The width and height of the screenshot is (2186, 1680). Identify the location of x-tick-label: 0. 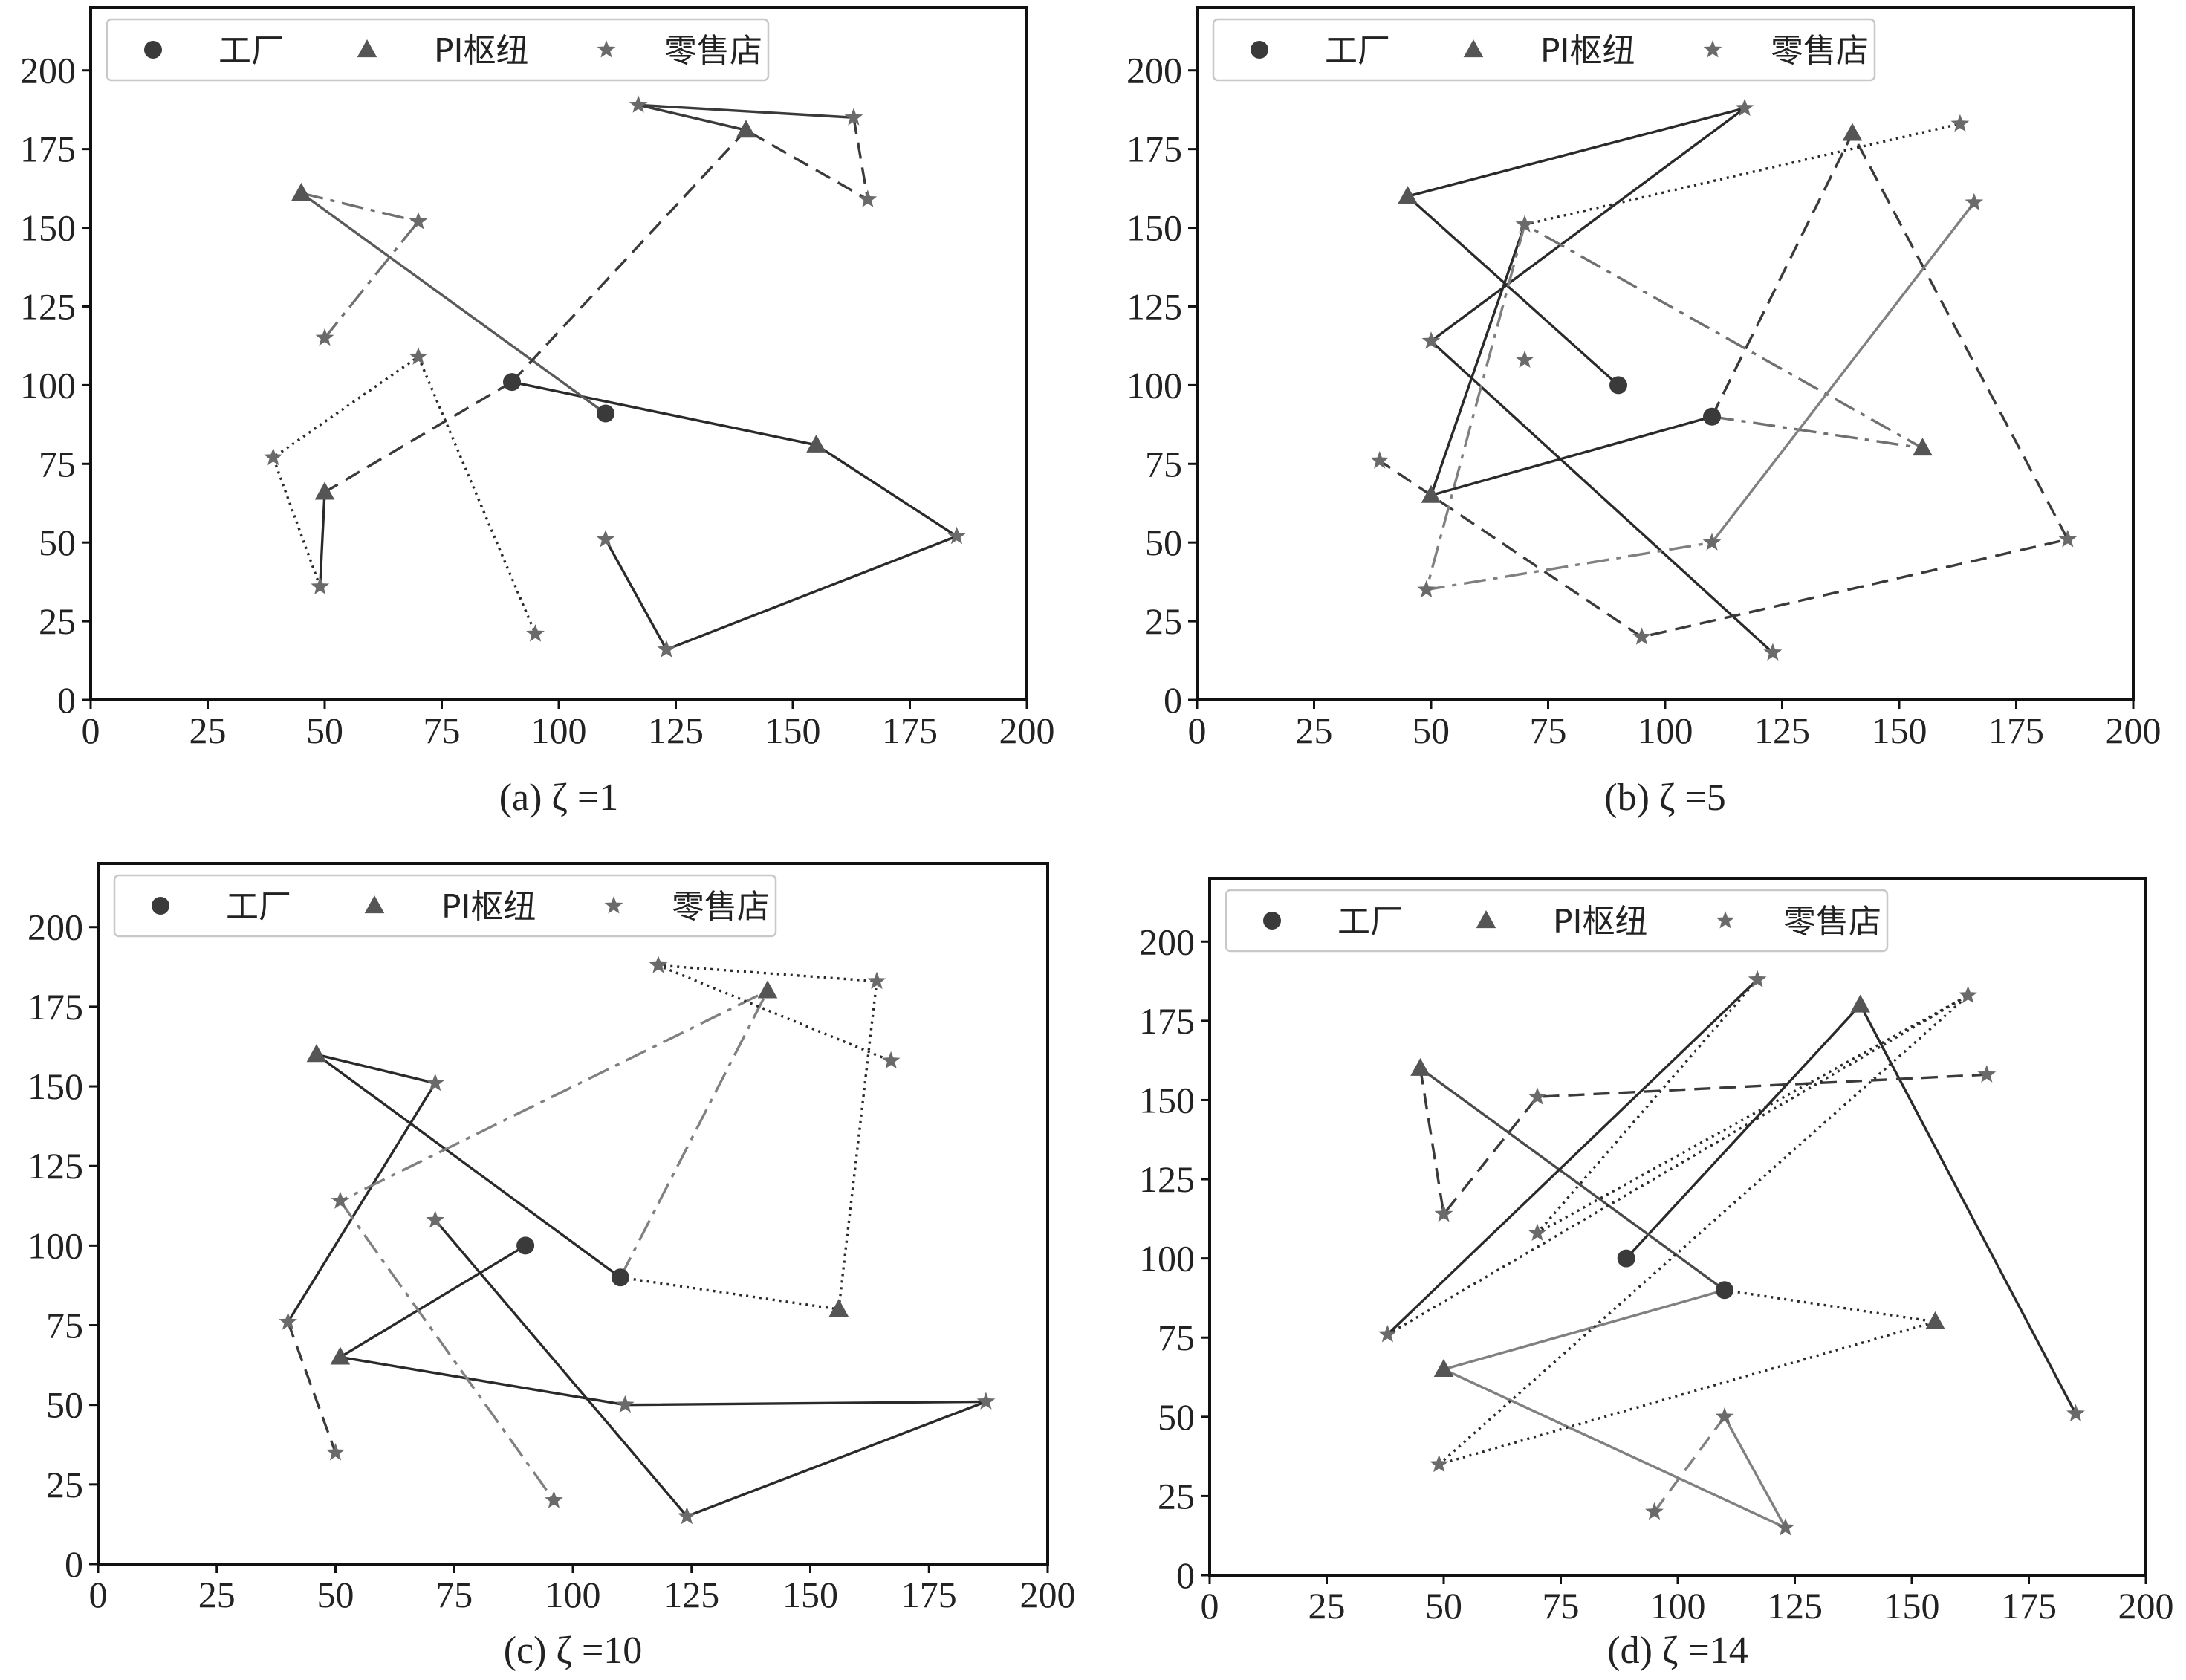
(1197, 730).